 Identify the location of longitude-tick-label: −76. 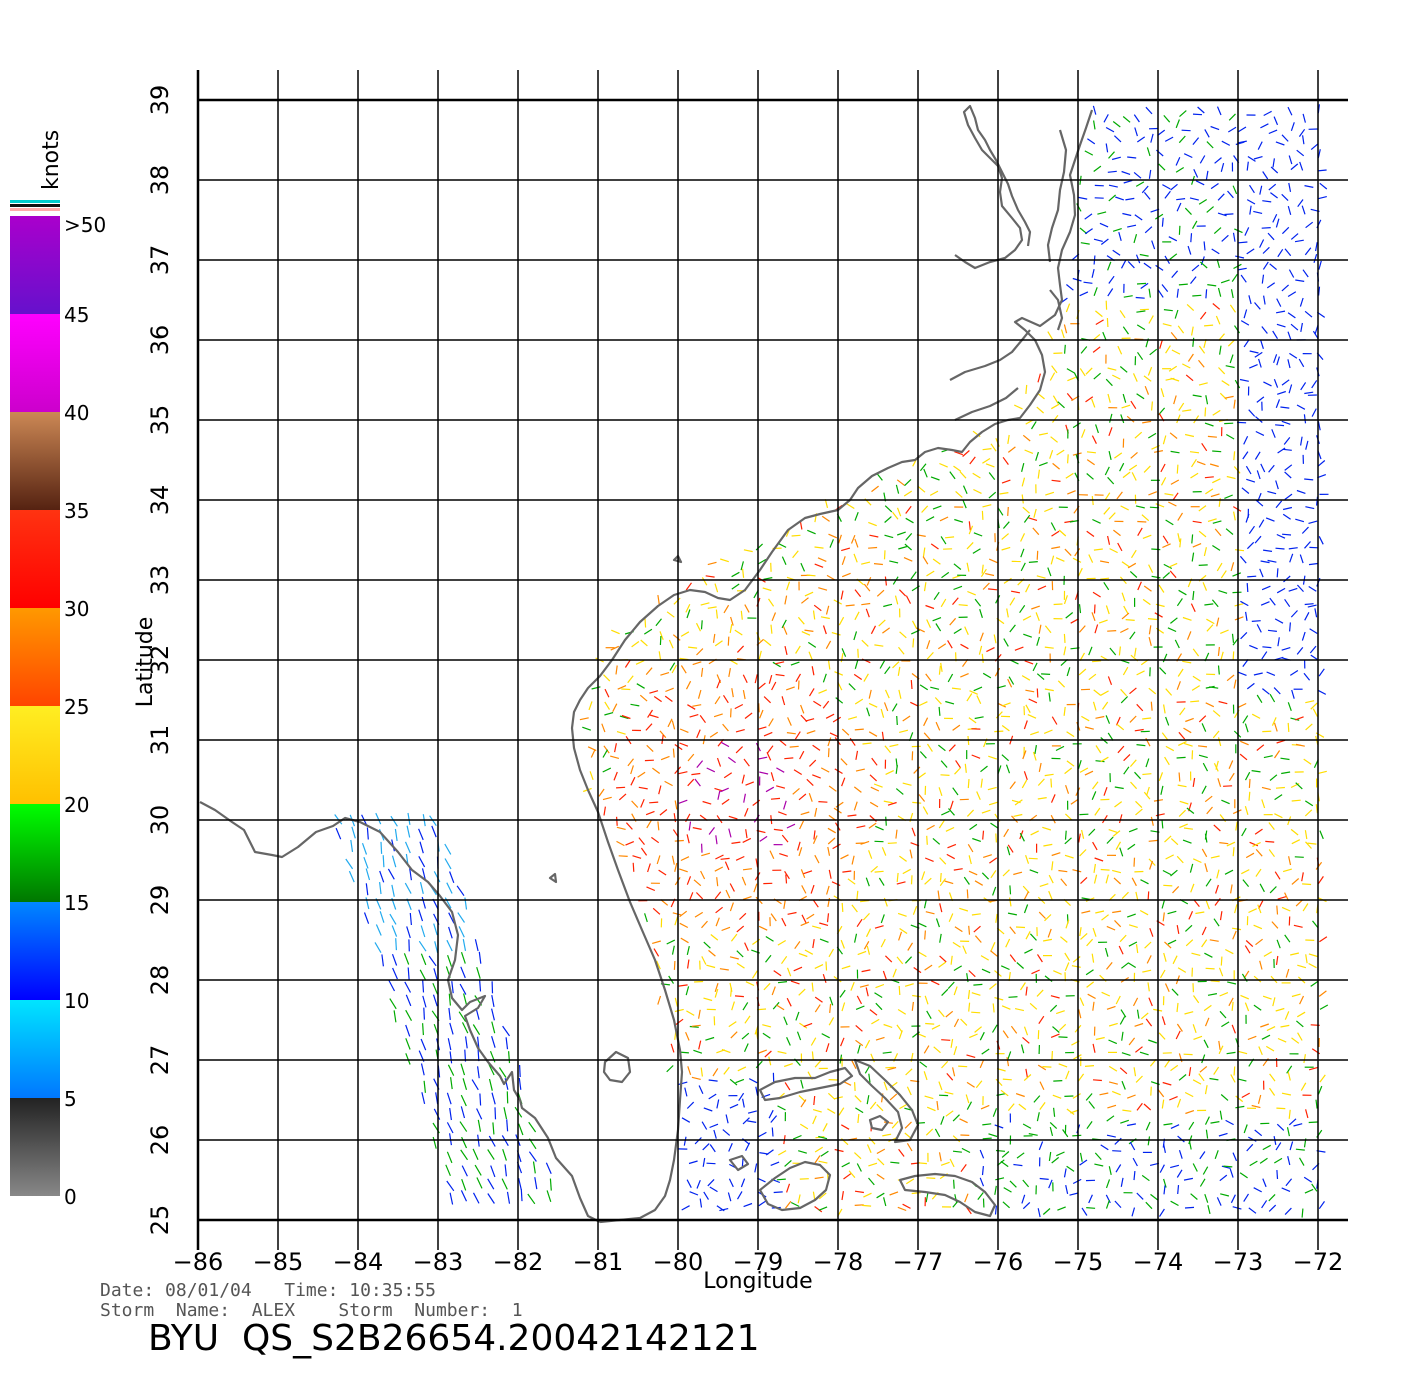
(998, 1262).